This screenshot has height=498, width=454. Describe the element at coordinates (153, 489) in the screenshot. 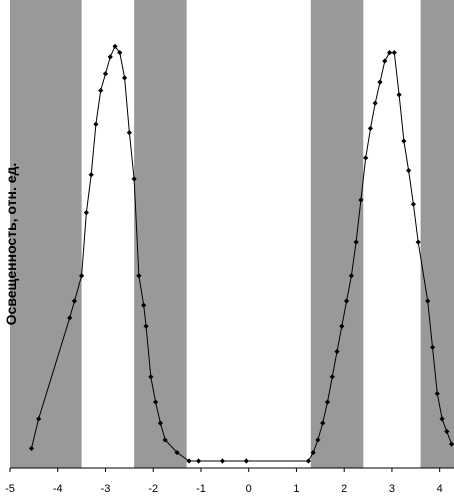

I see `x-tick-label: -2` at that location.